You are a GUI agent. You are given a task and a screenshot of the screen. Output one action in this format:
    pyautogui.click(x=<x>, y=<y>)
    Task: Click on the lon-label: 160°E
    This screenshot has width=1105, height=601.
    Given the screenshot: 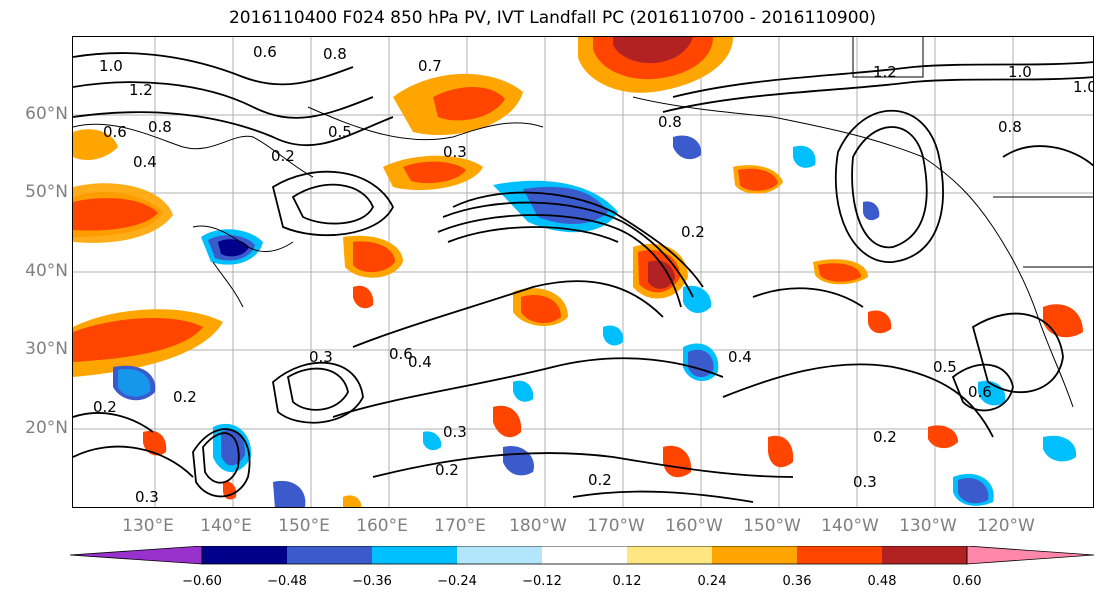 What is the action you would take?
    pyautogui.click(x=382, y=526)
    